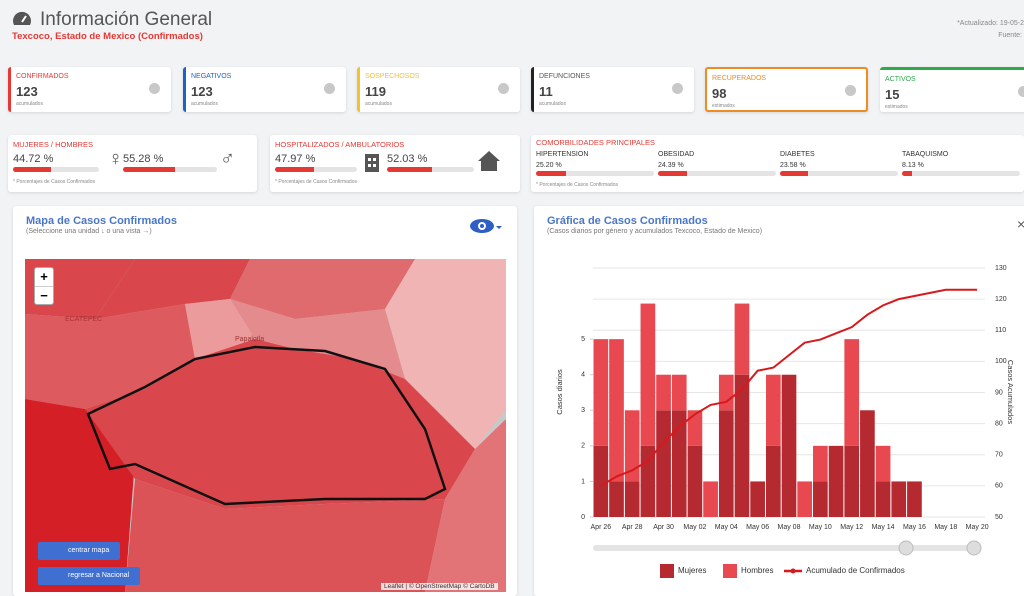 The width and height of the screenshot is (1024, 596). Describe the element at coordinates (53, 144) in the screenshot. I see `card-label: MUJERES / HOMBRES` at that location.